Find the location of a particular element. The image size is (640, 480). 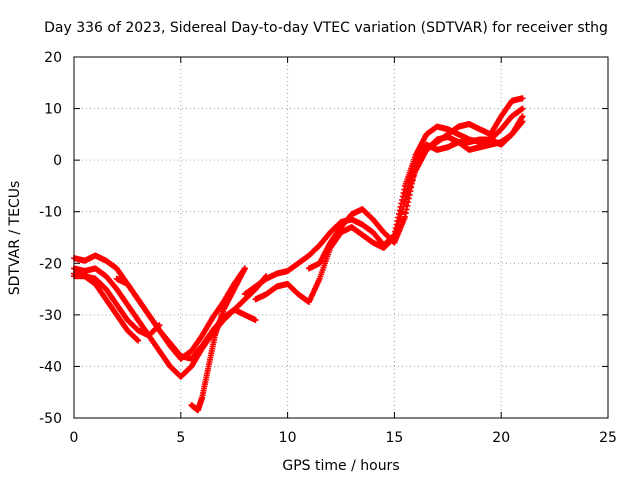

y-tick-label: 0 is located at coordinates (57, 161).